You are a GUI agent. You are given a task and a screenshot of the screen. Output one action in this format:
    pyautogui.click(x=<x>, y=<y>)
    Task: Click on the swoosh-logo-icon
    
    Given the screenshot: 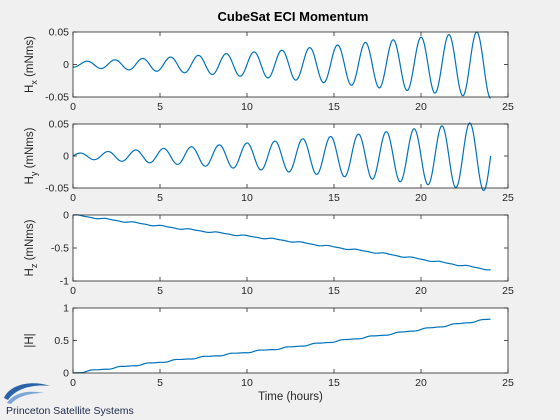 What is the action you would take?
    pyautogui.click(x=27, y=393)
    